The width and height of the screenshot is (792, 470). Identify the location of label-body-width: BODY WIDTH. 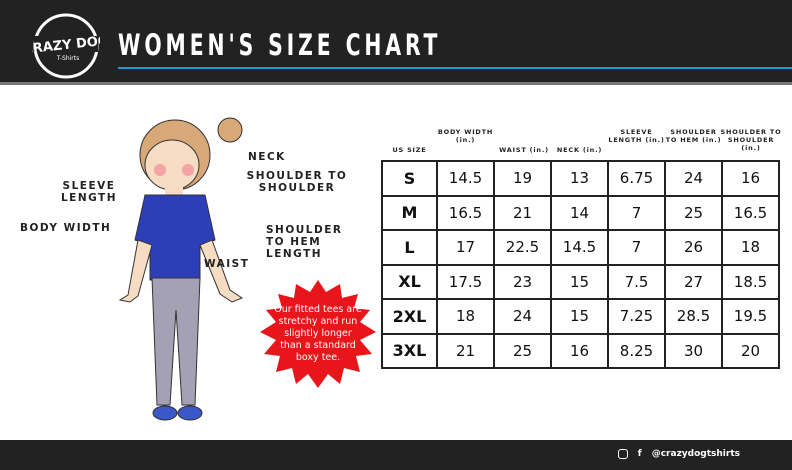
(66, 228).